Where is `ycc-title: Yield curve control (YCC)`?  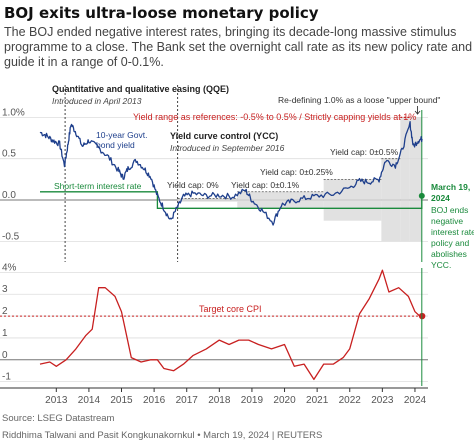
ycc-title: Yield curve control (YCC) is located at coordinates (224, 136).